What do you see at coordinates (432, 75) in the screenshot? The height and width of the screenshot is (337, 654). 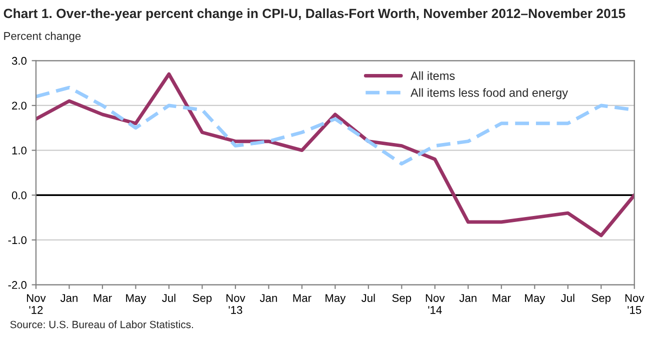 I see `legend-label: All items` at bounding box center [432, 75].